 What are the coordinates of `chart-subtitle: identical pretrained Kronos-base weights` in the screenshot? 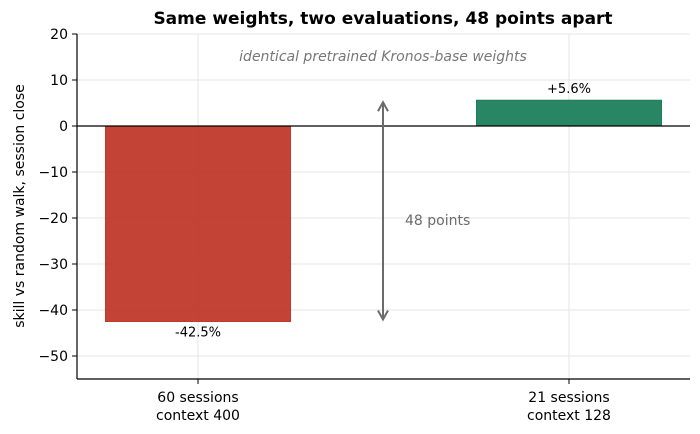 It's located at (383, 57).